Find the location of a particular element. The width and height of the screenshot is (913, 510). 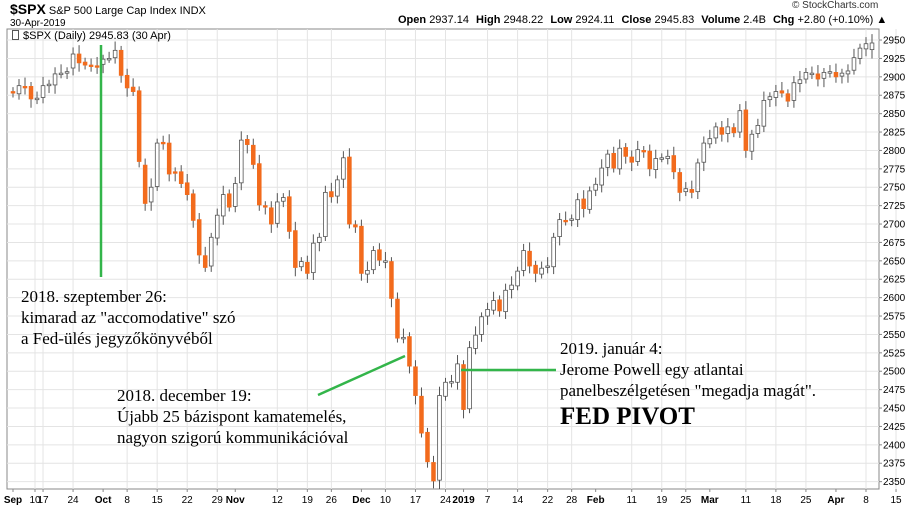

chg-arrow-icon: ▲ is located at coordinates (882, 20).